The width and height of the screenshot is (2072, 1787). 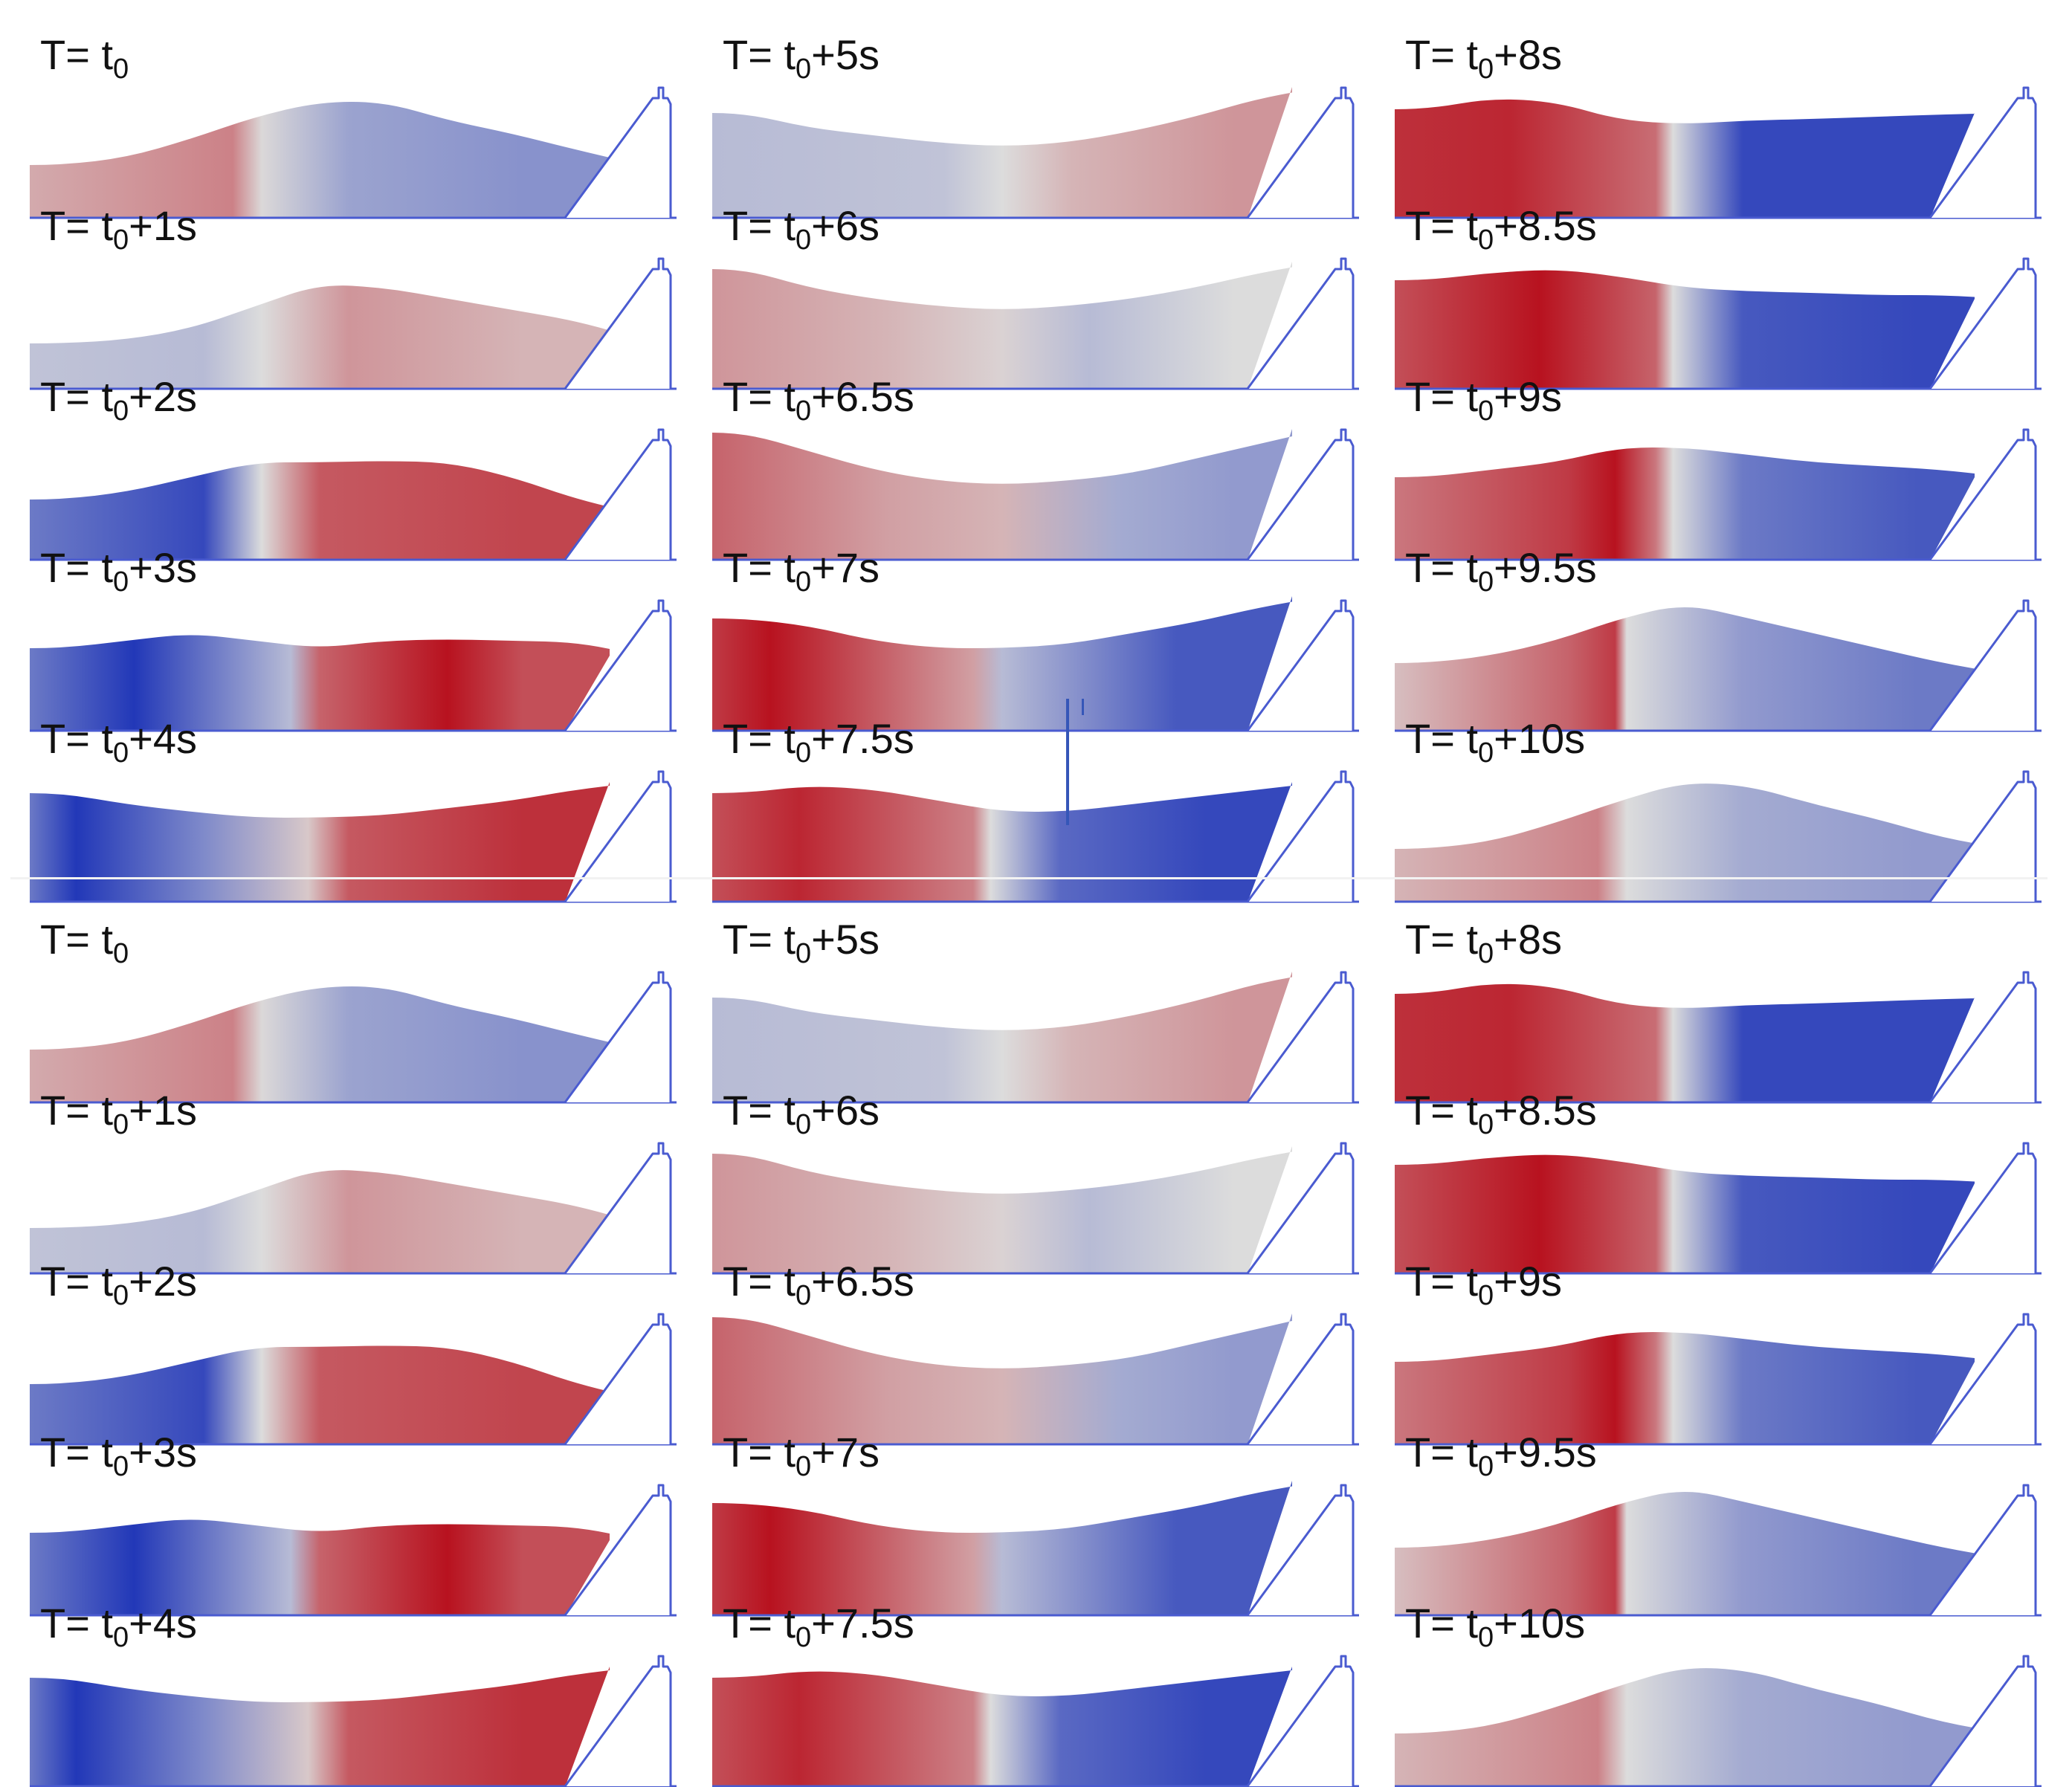 What do you see at coordinates (862, 739) in the screenshot?
I see `time-label-suffix: +7.5s` at bounding box center [862, 739].